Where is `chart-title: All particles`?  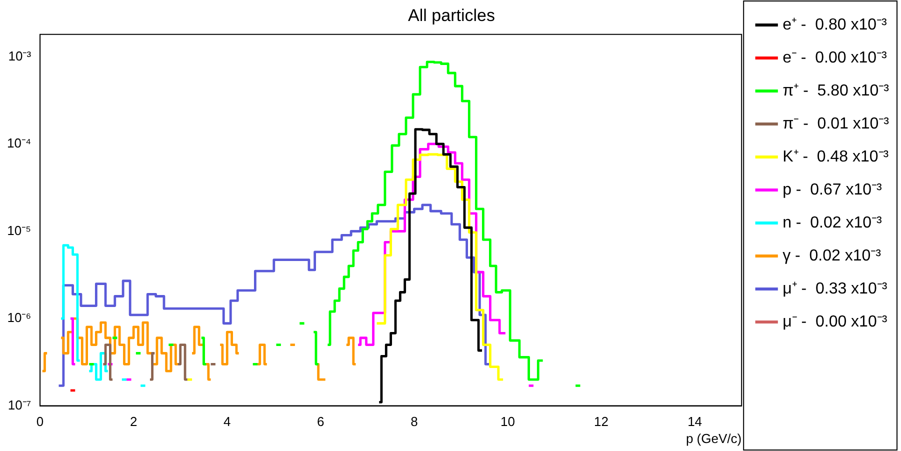 chart-title: All particles is located at coordinates (451, 15).